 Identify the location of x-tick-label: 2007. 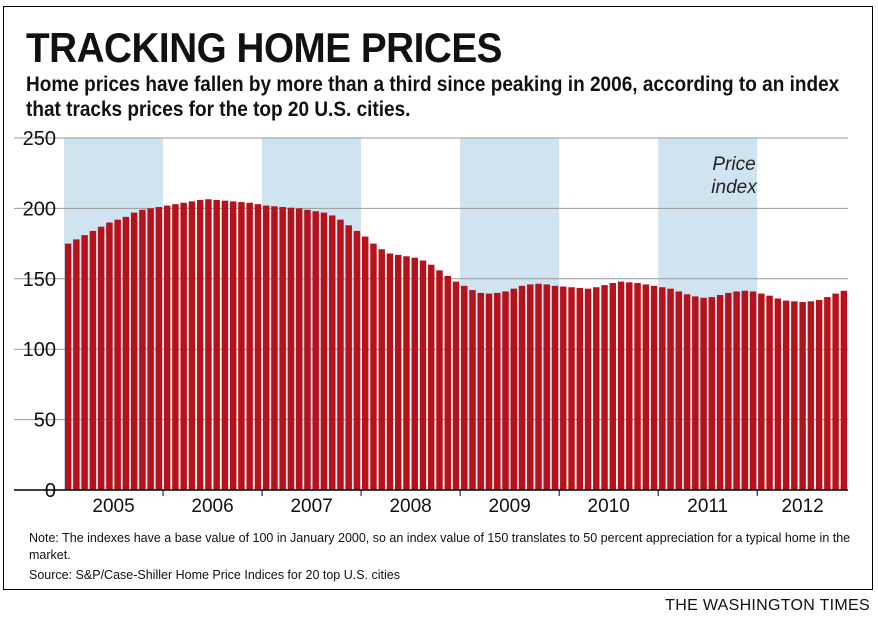
(311, 506).